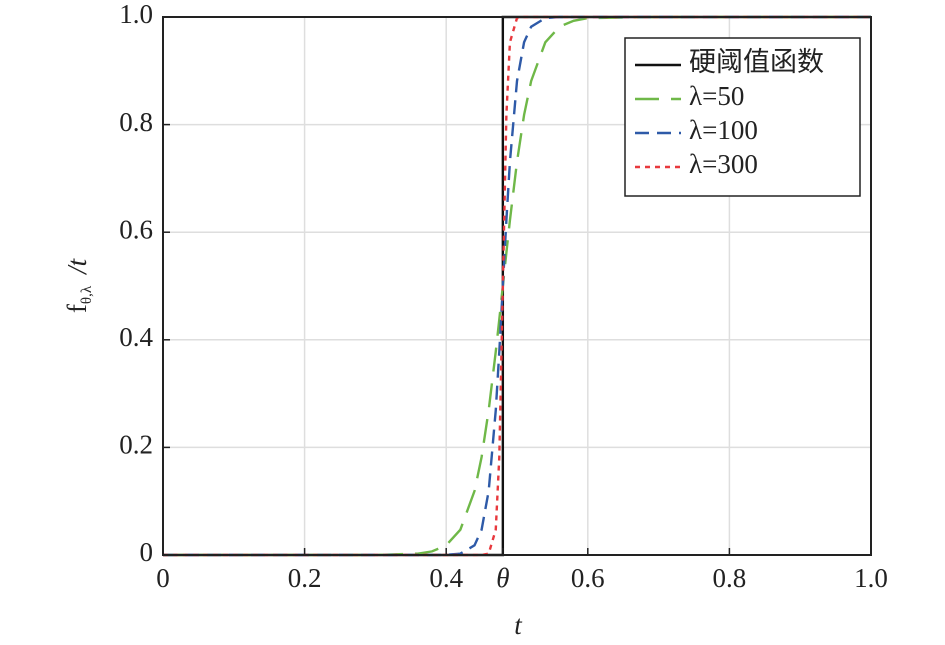 This screenshot has height=645, width=945. I want to click on y-label-main: f, so click(77, 308).